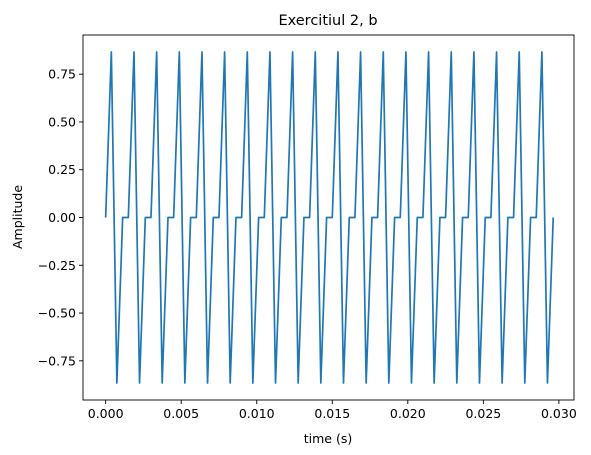 Image resolution: width=591 pixels, height=455 pixels. I want to click on x-tick-label: 0.025, so click(483, 413).